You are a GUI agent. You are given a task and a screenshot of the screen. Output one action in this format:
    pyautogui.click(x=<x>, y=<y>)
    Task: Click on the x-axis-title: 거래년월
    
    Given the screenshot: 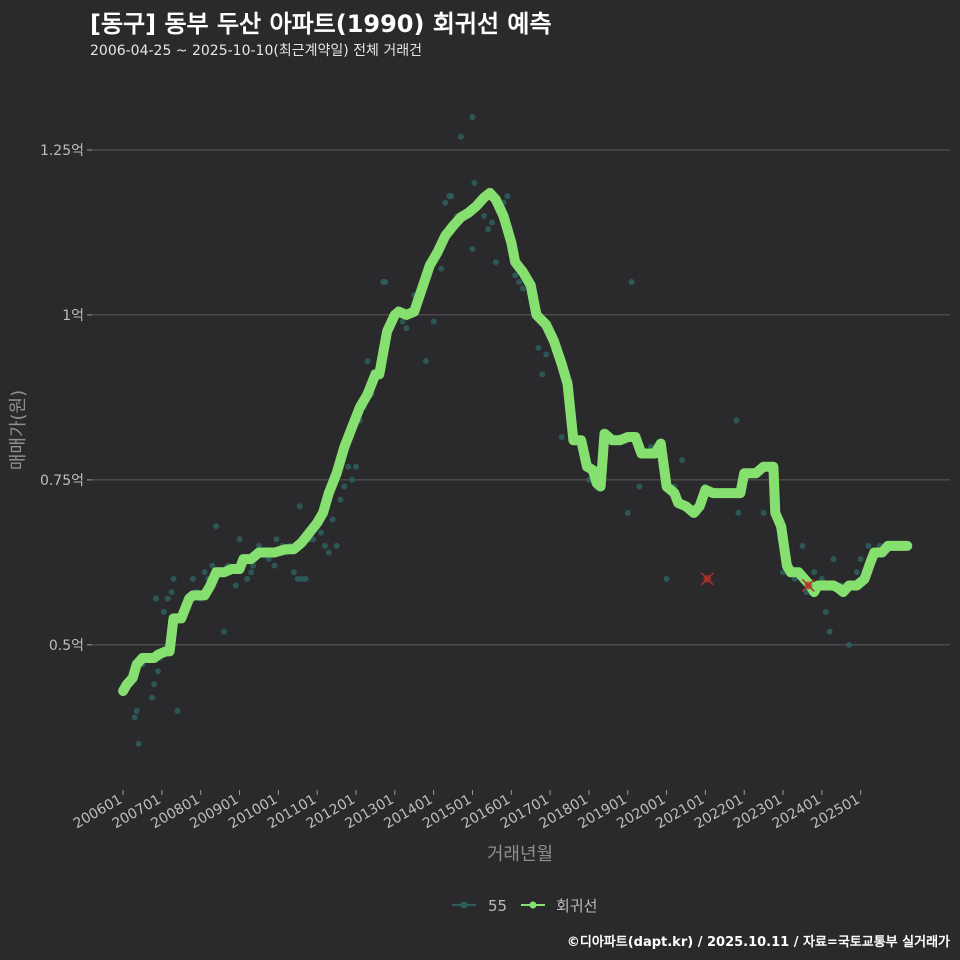 What is the action you would take?
    pyautogui.click(x=520, y=854)
    